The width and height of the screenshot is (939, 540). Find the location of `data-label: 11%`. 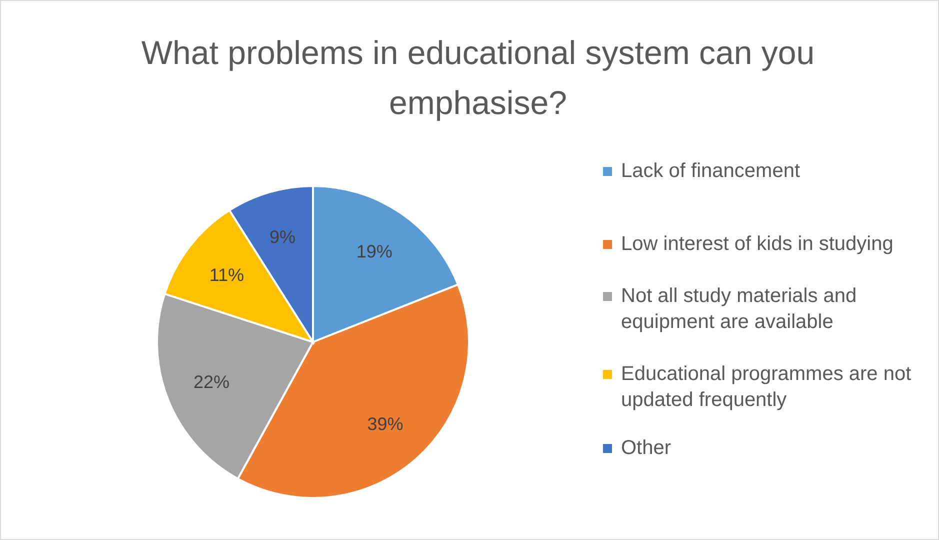

data-label: 11% is located at coordinates (226, 275).